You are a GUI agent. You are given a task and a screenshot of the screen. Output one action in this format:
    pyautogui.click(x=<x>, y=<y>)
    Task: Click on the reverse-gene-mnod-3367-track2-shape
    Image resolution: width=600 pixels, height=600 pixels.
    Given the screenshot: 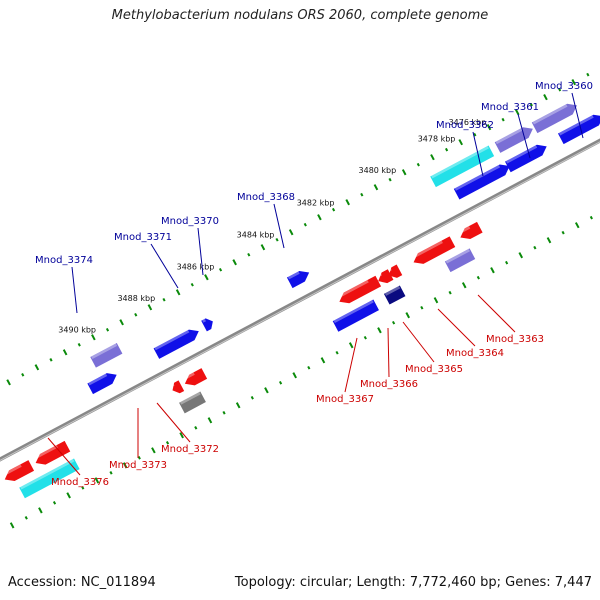 What is the action you would take?
    pyautogui.click(x=355, y=315)
    